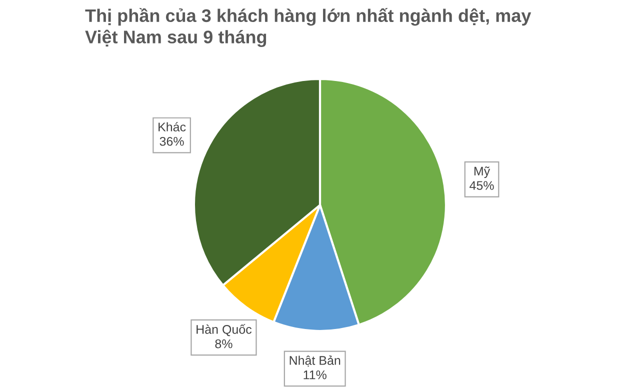 This screenshot has height=390, width=622. I want to click on chart-title: Thị phần của 3 khách hàng lớn nhất ngành dệt, may Việt Nam sau 9 tháng, so click(308, 28).